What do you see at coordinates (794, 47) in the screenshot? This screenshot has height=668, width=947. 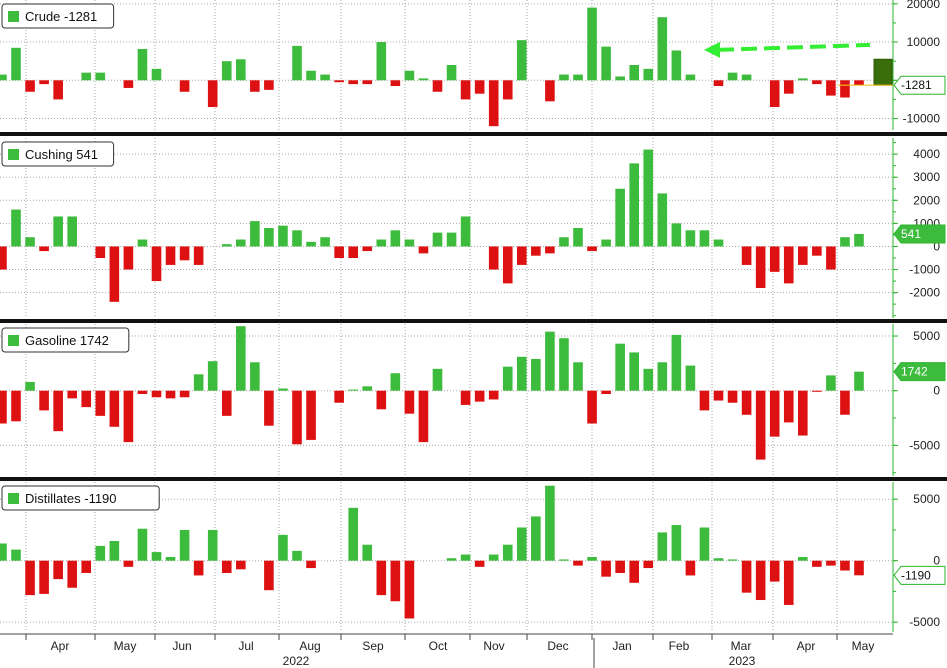 I see `annotation-arrow-shaft` at bounding box center [794, 47].